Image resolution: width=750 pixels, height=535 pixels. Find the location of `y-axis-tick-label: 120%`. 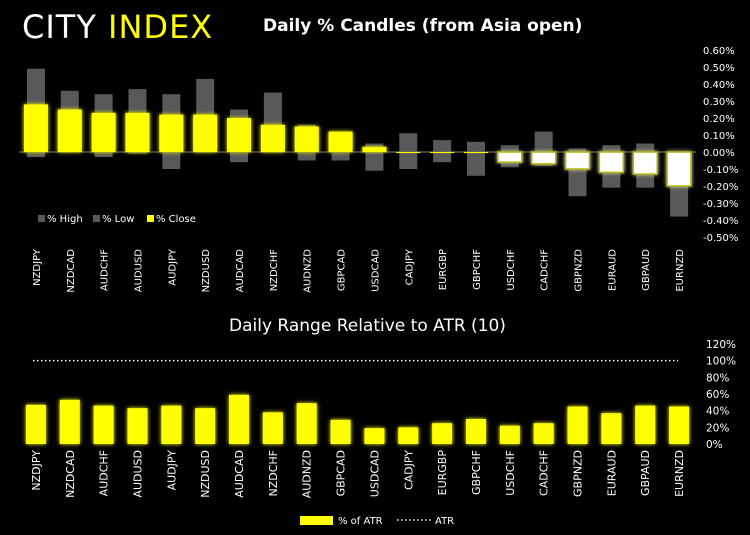

y-axis-tick-label: 120% is located at coordinates (721, 345).